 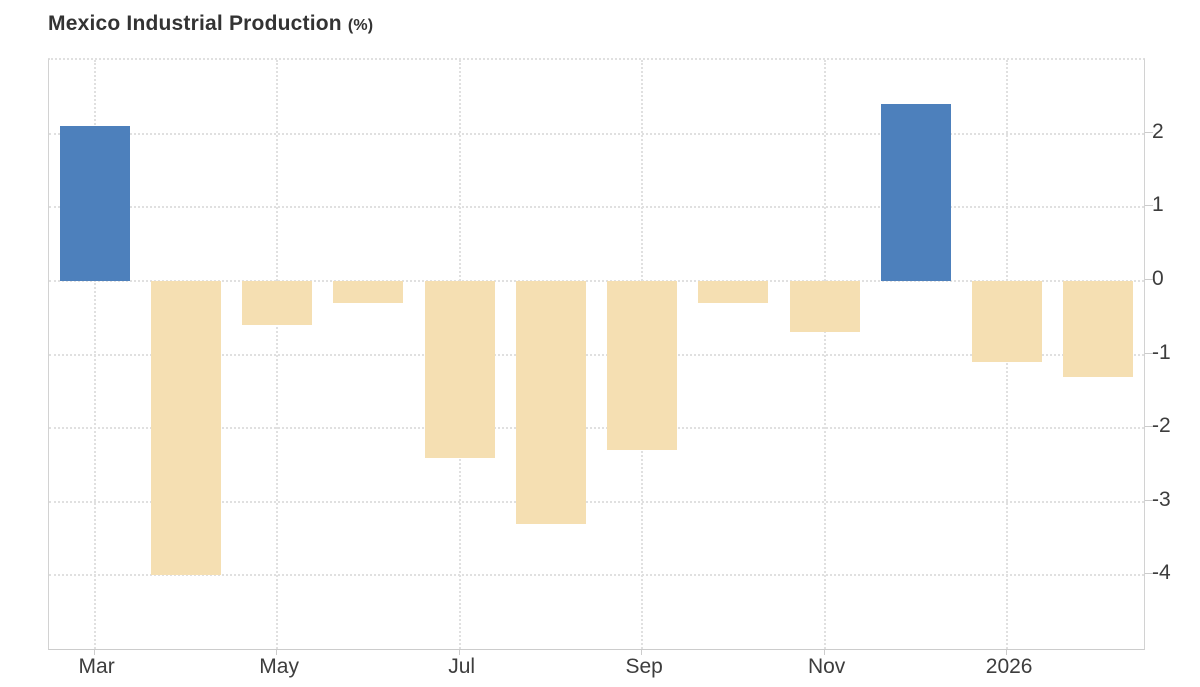 What do you see at coordinates (550, 402) in the screenshot?
I see `bar-aug-2025` at bounding box center [550, 402].